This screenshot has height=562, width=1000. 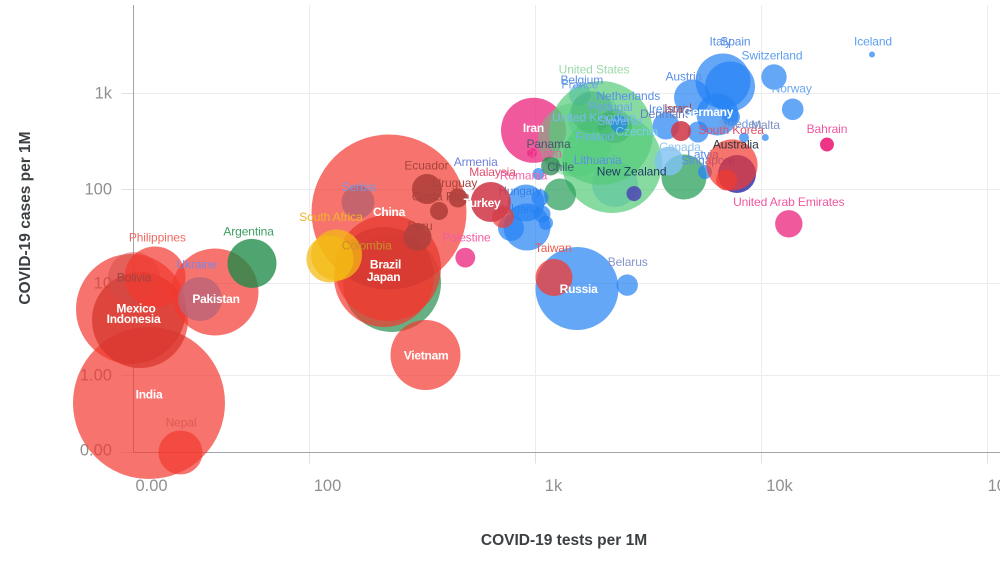 What do you see at coordinates (678, 110) in the screenshot?
I see `svg-text: Israel` at bounding box center [678, 110].